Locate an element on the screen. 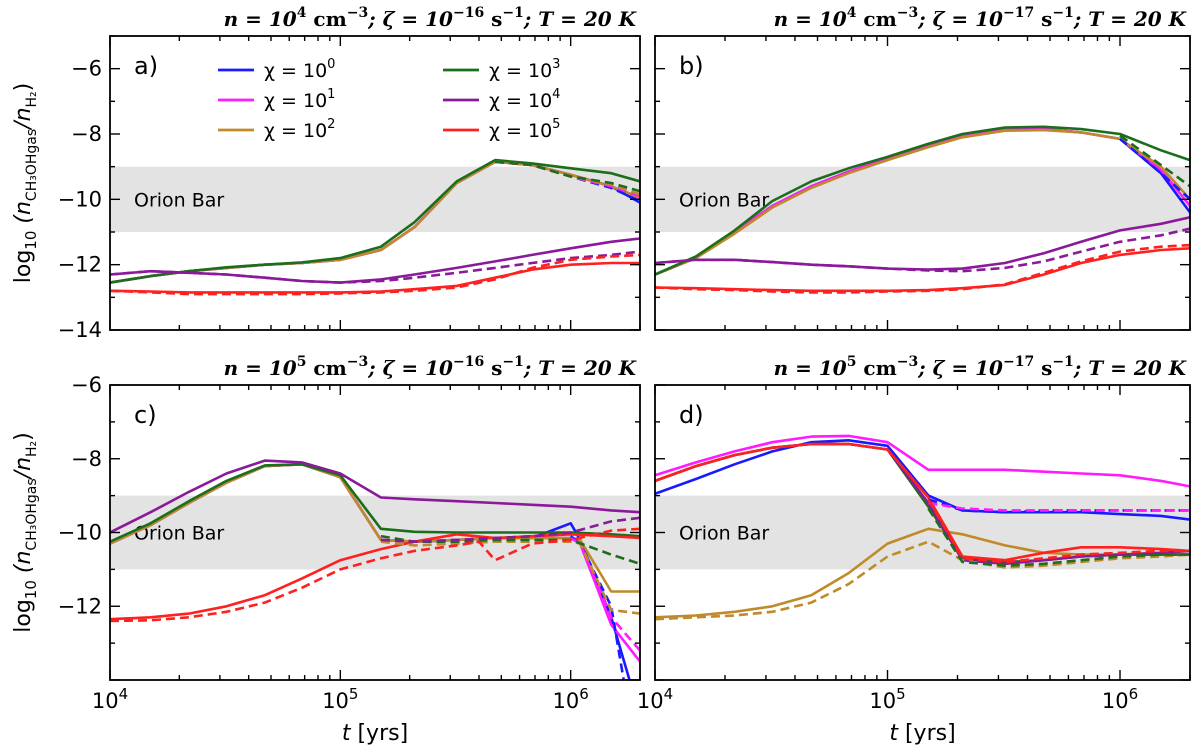 The width and height of the screenshot is (1200, 750). legend-label: χ = 103 is located at coordinates (524, 69).